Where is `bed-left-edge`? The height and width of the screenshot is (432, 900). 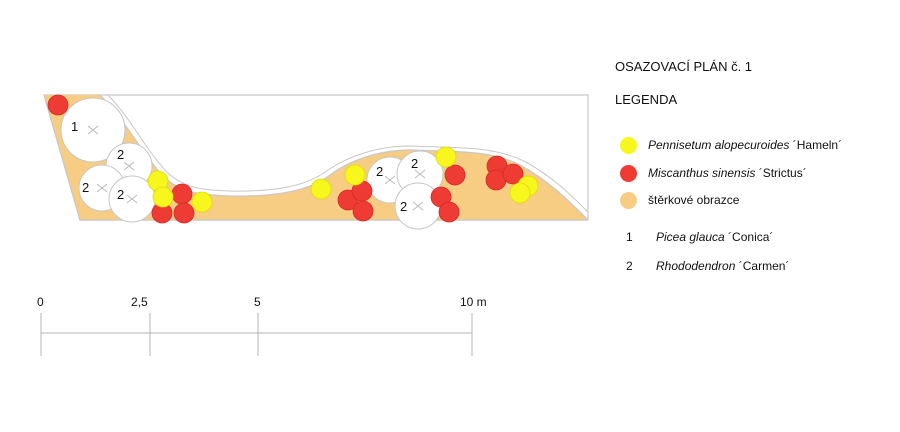
bed-left-edge is located at coordinates (62, 157).